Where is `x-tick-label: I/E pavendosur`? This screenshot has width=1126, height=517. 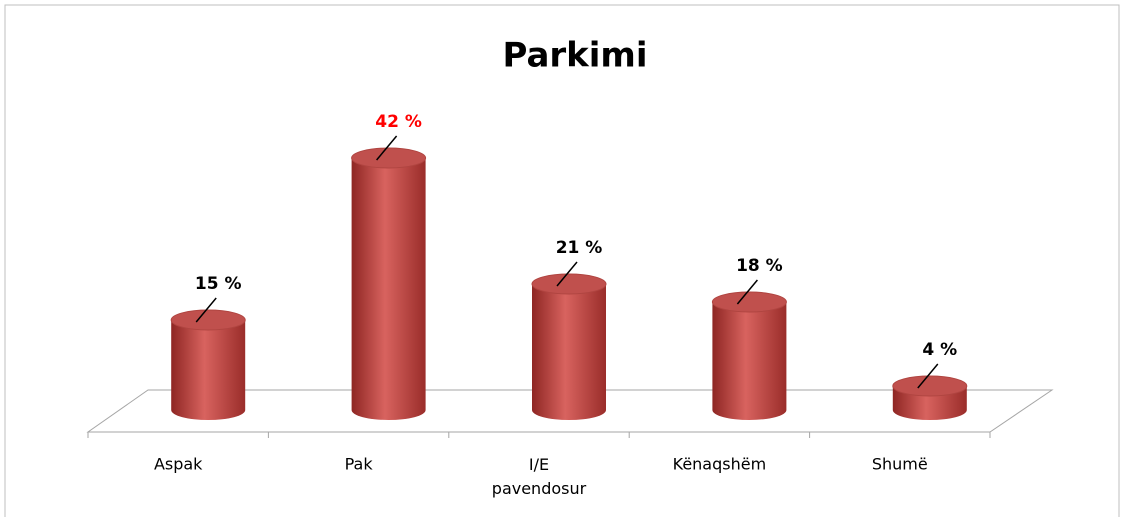 x-tick-label: I/E pavendosur is located at coordinates (539, 476).